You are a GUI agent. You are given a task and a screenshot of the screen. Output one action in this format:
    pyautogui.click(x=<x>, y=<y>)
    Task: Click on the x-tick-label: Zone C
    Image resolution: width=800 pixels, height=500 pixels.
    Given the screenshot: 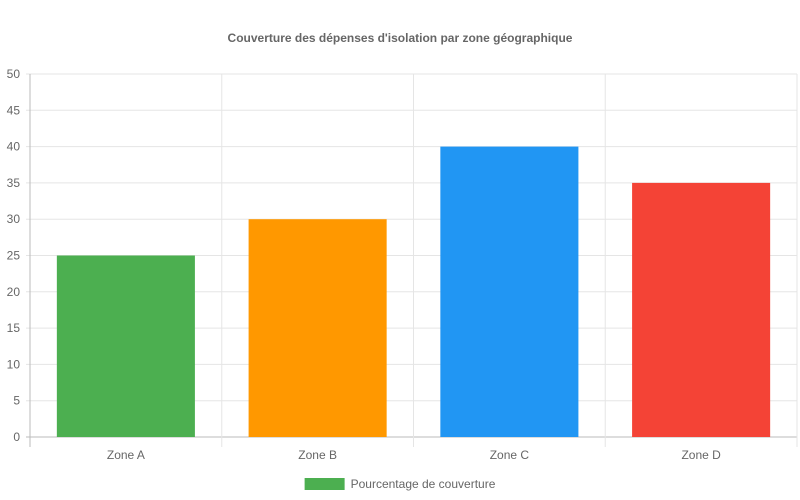 What is the action you would take?
    pyautogui.click(x=510, y=455)
    